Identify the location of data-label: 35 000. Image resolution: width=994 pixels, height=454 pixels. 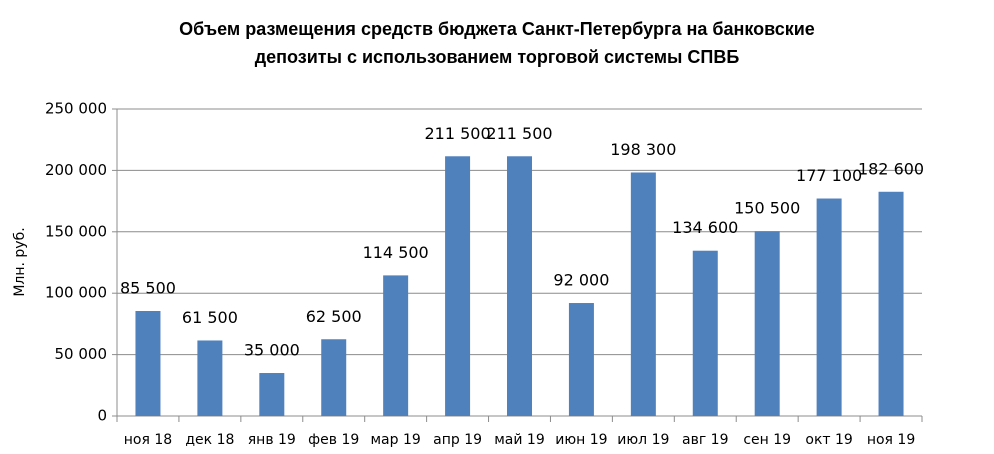
(272, 350).